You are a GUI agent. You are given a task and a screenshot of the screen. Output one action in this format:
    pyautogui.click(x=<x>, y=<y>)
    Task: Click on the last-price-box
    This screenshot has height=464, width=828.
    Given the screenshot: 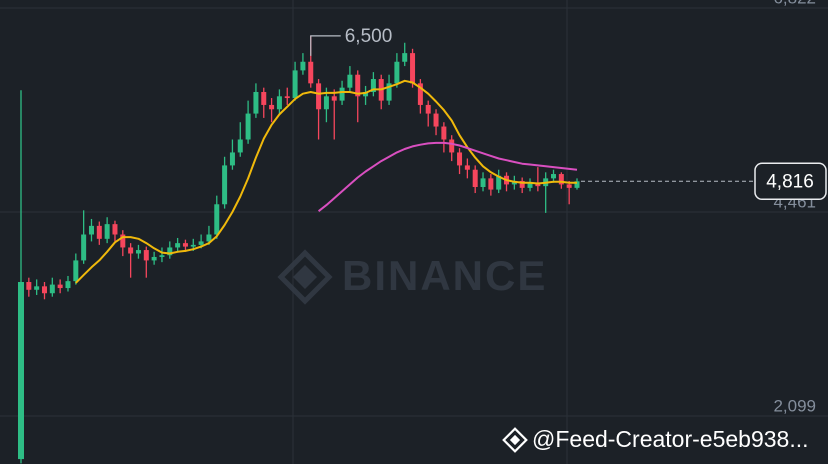 What is the action you would take?
    pyautogui.click(x=790, y=181)
    